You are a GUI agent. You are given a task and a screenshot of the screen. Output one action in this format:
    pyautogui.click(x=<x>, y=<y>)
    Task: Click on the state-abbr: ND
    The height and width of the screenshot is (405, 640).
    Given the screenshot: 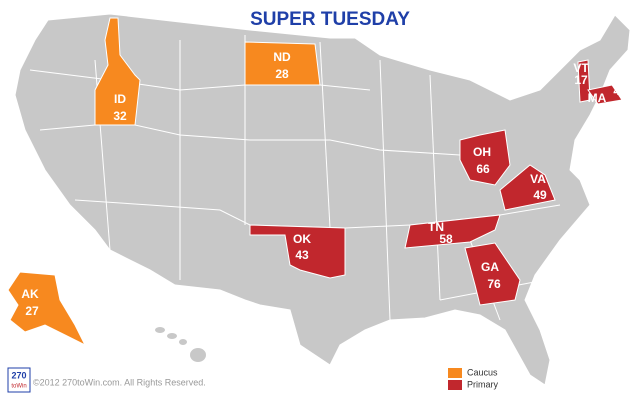 What is the action you would take?
    pyautogui.click(x=282, y=57)
    